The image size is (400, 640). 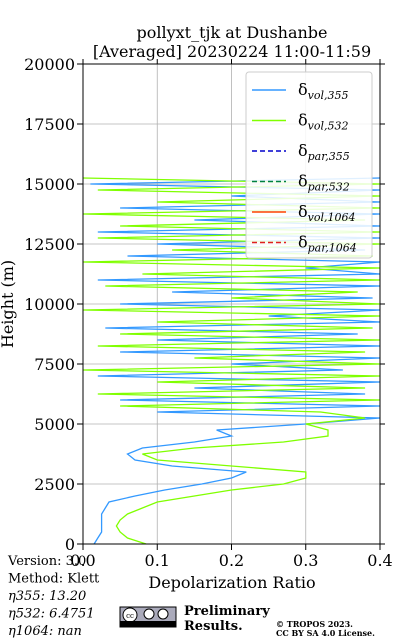 What do you see at coordinates (314, 624) in the screenshot?
I see `license-text: © TROPOS 2023.` at bounding box center [314, 624].